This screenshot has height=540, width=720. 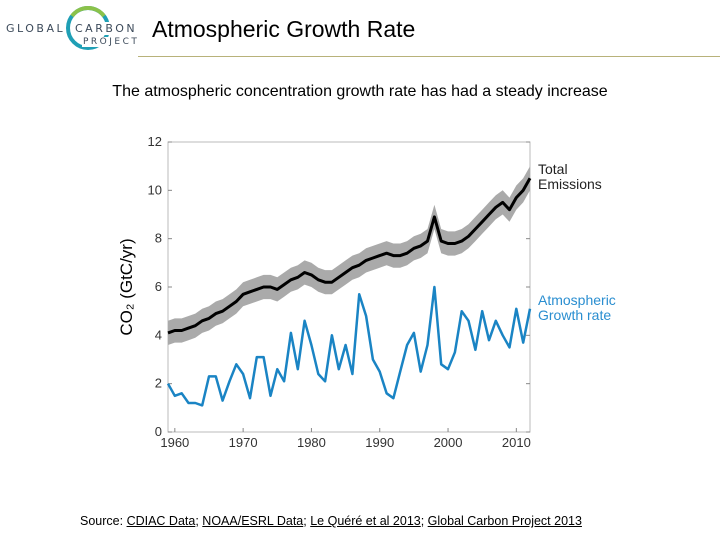 I want to click on global-carbon-project-logo: GLOBAL CARBON PROJECT, so click(x=70, y=30).